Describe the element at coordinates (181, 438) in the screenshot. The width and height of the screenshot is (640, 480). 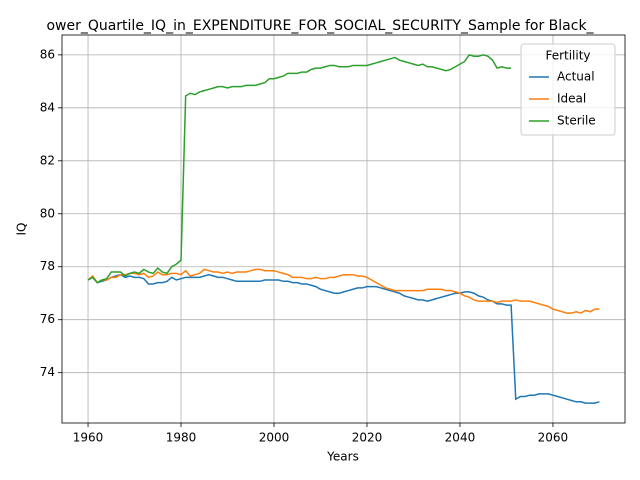
I see `x-tick-label: 1980` at that location.